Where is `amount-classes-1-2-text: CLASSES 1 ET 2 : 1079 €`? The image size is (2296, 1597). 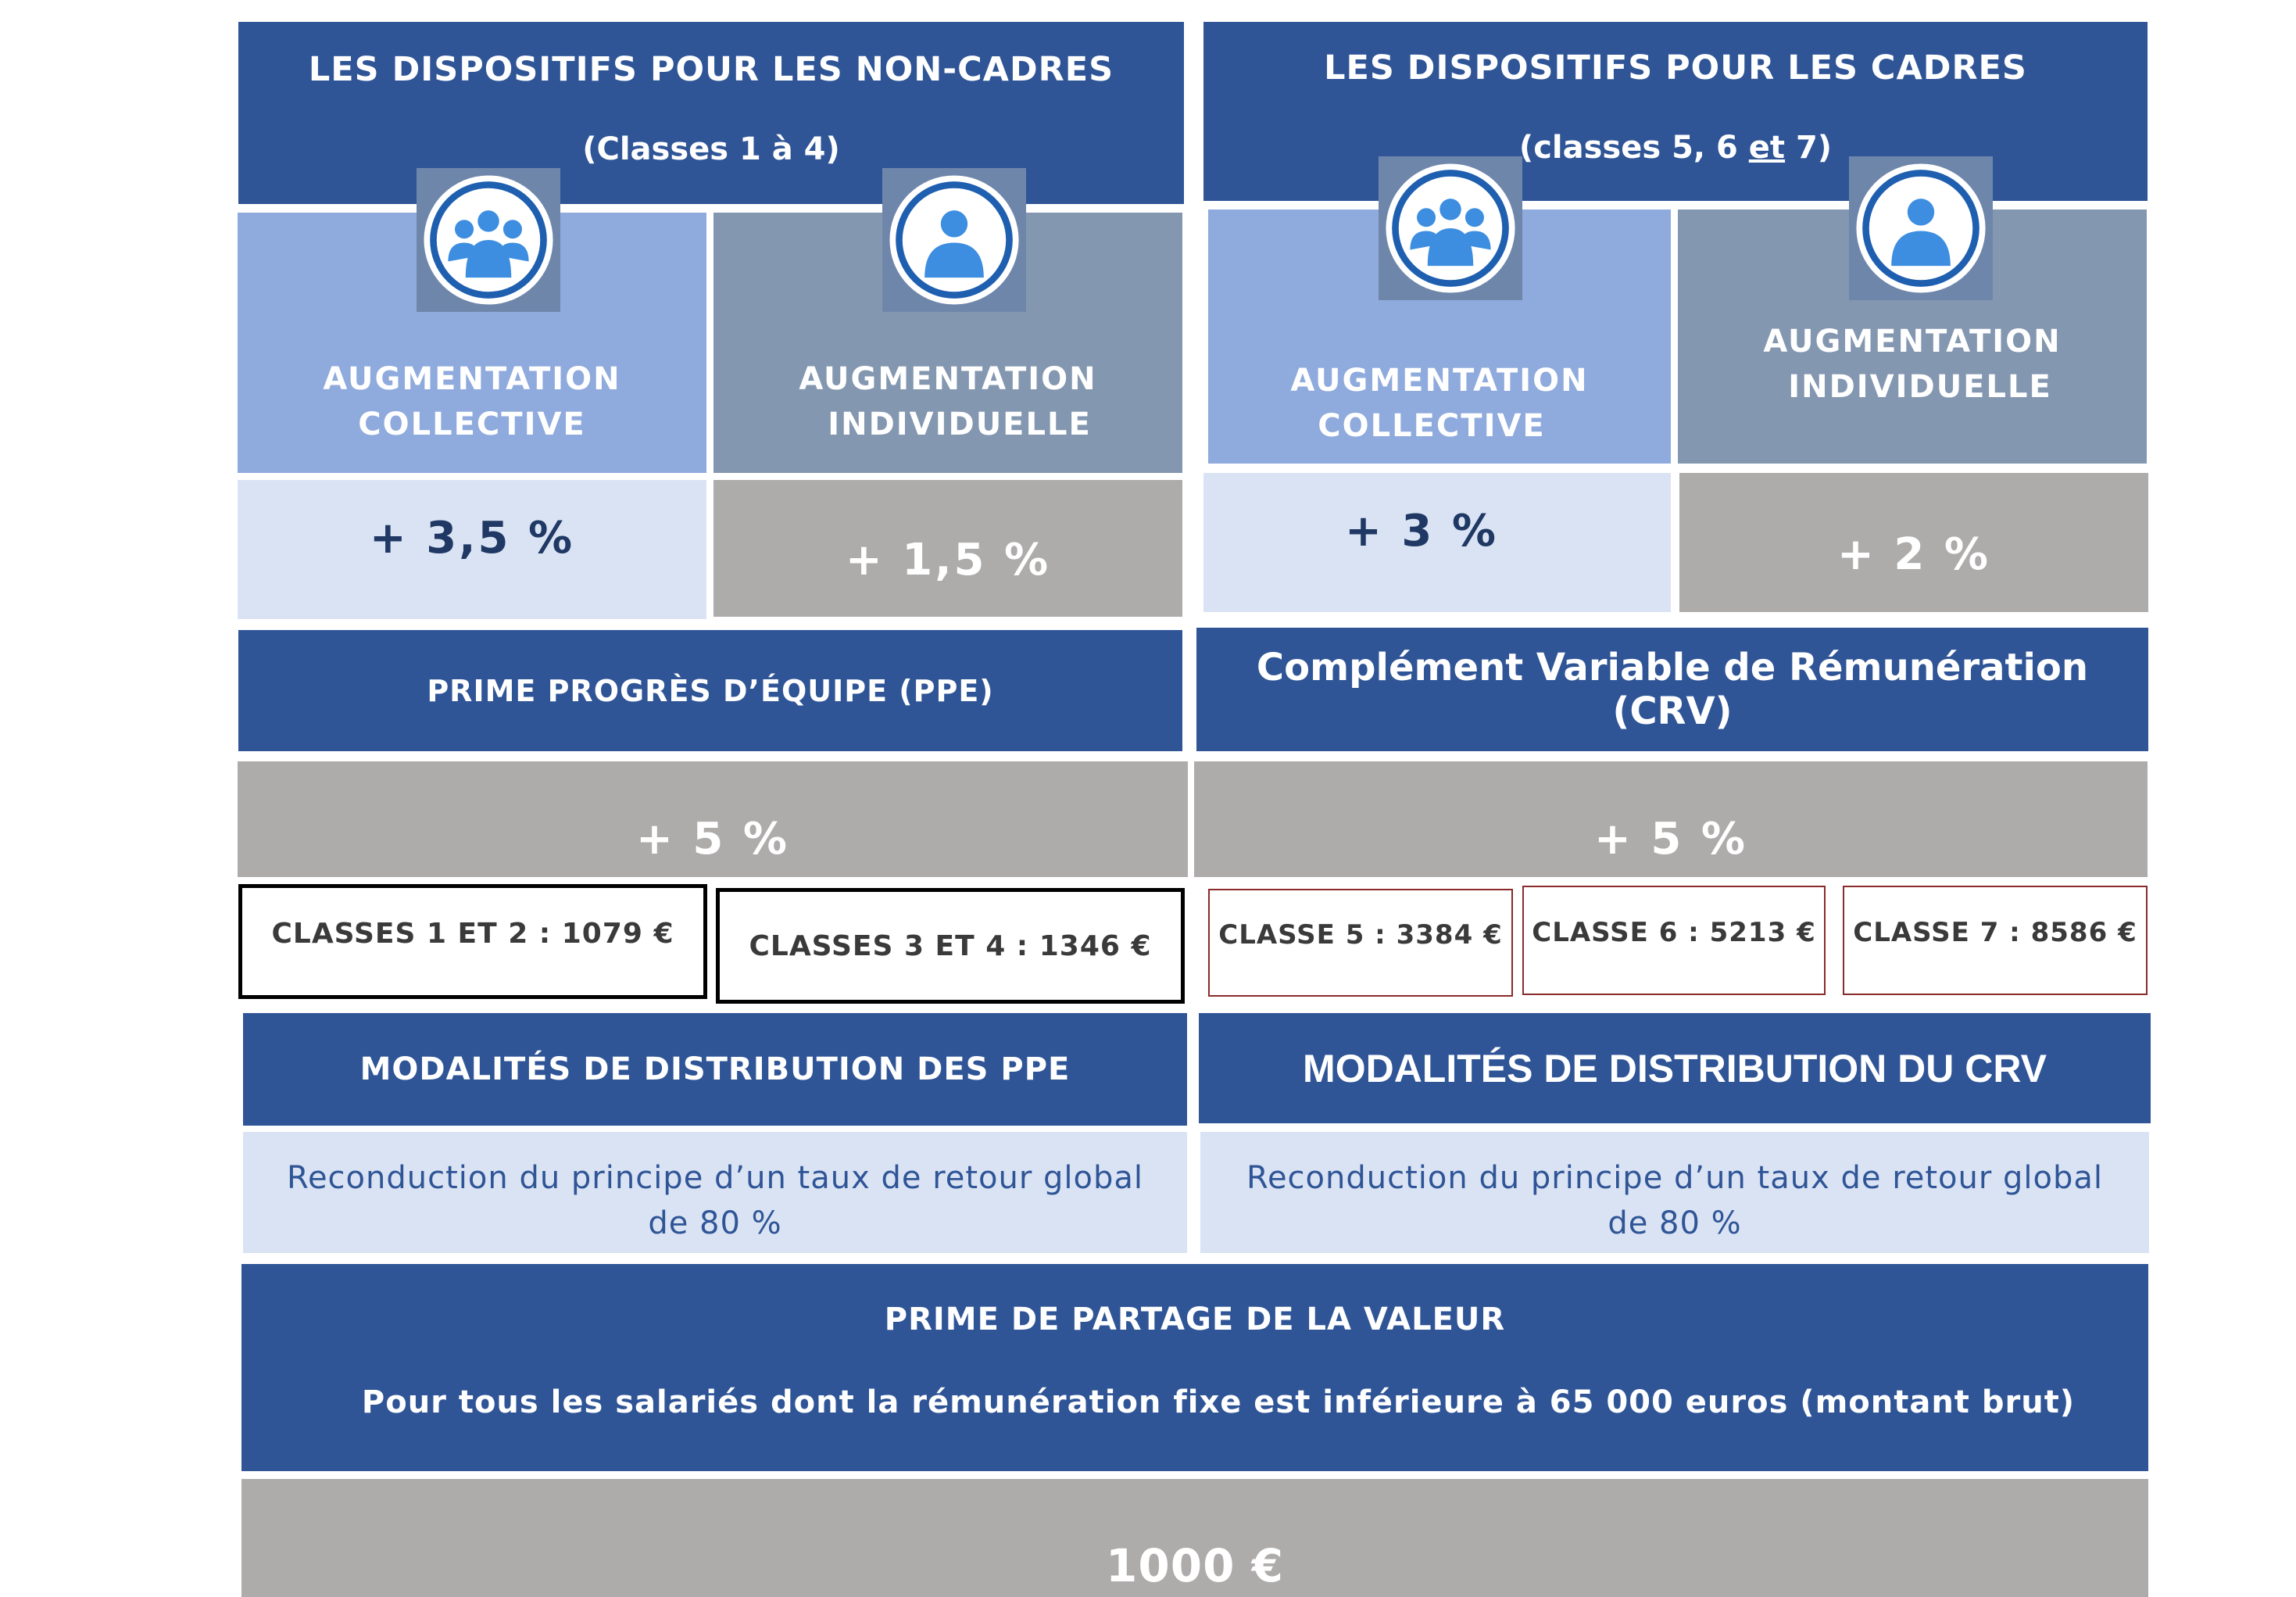
amount-classes-1-2-text: CLASSES 1 ET 2 : 1079 € is located at coordinates (473, 934).